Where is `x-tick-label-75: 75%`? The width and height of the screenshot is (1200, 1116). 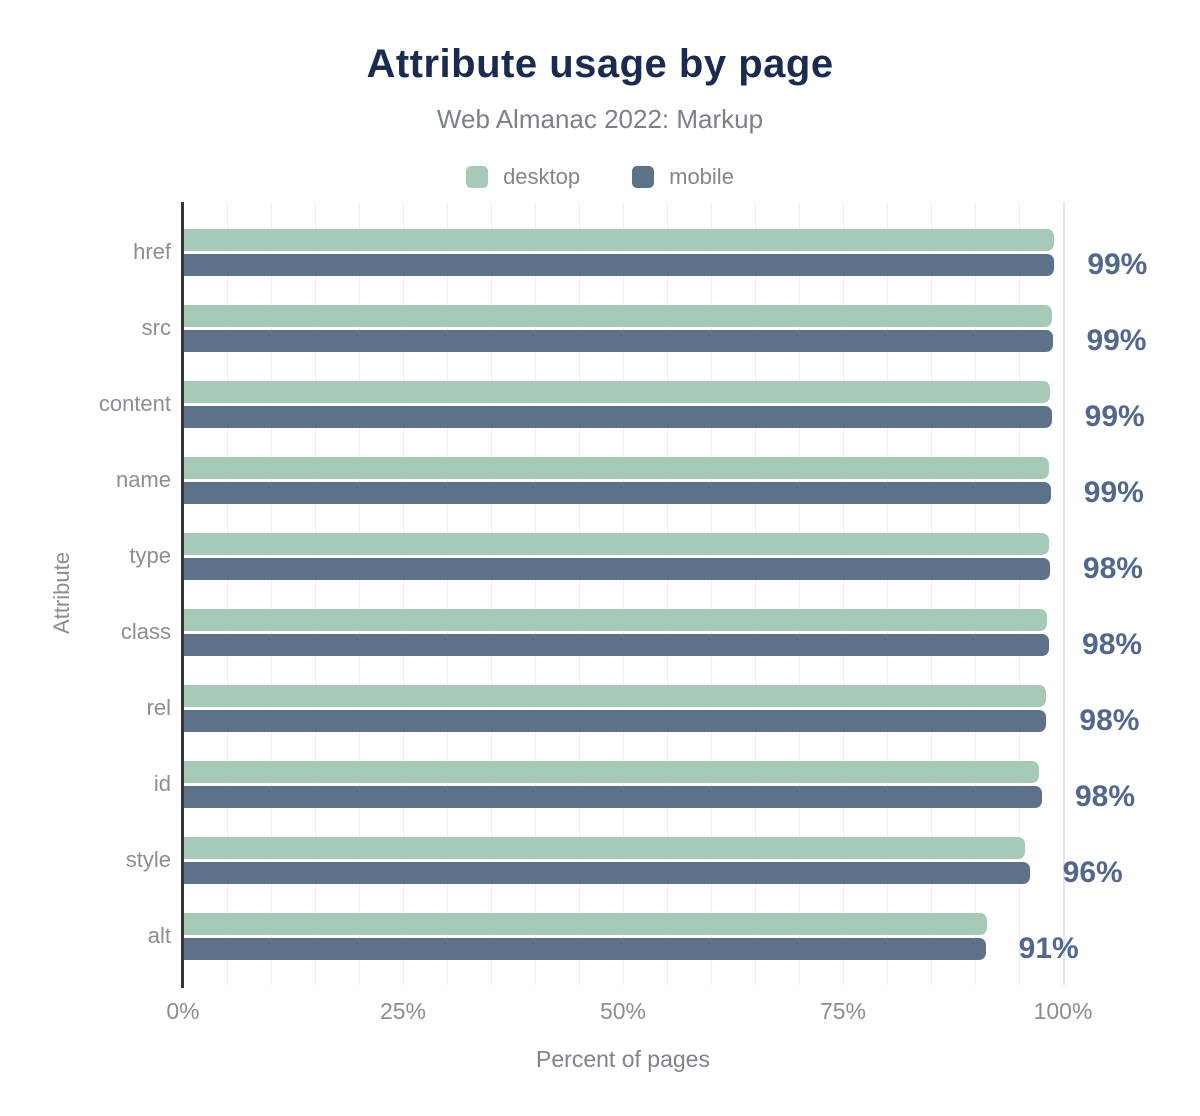 x-tick-label-75: 75% is located at coordinates (843, 1011).